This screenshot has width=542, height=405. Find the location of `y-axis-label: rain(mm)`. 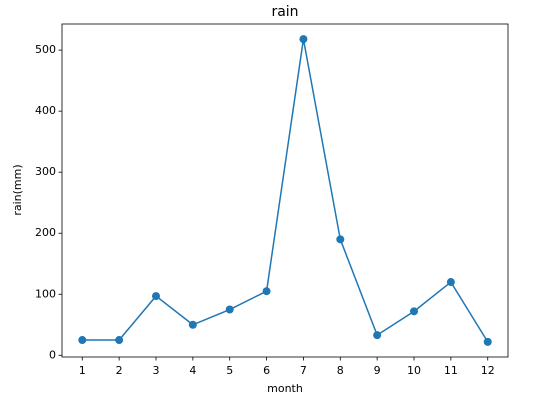

y-axis-label: rain(mm) is located at coordinates (17, 189).